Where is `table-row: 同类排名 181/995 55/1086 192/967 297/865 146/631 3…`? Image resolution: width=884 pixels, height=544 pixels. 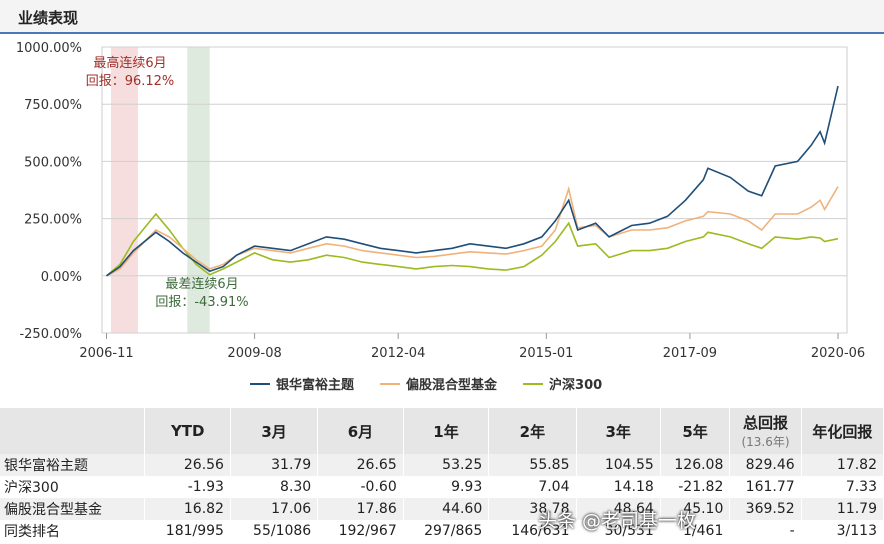 table-row: 同类排名 181/995 55/1086 192/967 297/865 146/631 3… is located at coordinates (442, 531).